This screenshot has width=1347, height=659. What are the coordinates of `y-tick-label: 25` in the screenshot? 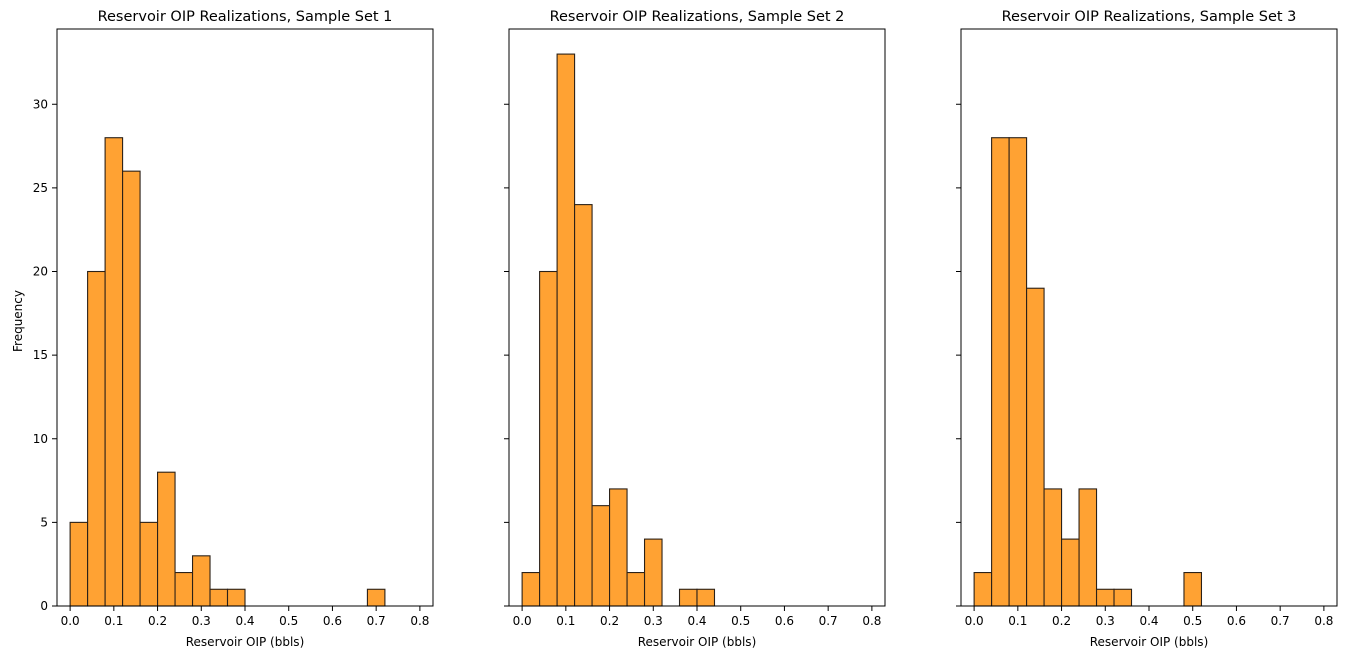 It's located at (40, 188).